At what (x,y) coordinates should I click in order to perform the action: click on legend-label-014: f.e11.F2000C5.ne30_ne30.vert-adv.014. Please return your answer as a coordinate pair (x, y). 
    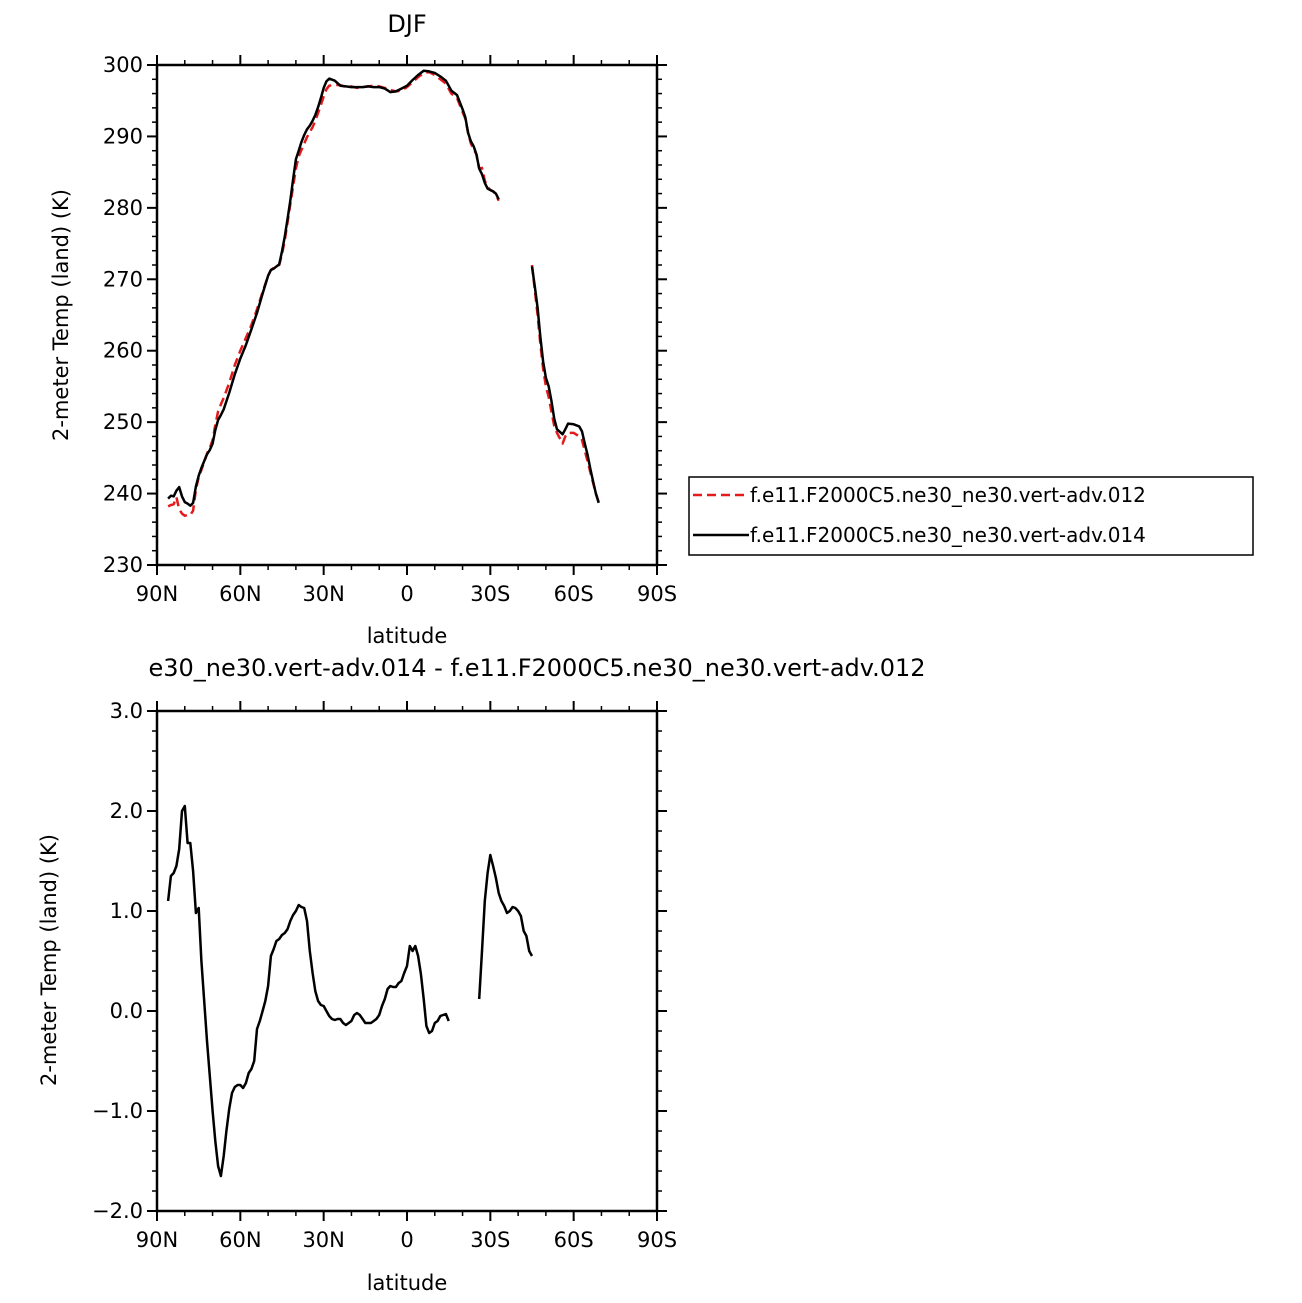
    Looking at the image, I should click on (948, 535).